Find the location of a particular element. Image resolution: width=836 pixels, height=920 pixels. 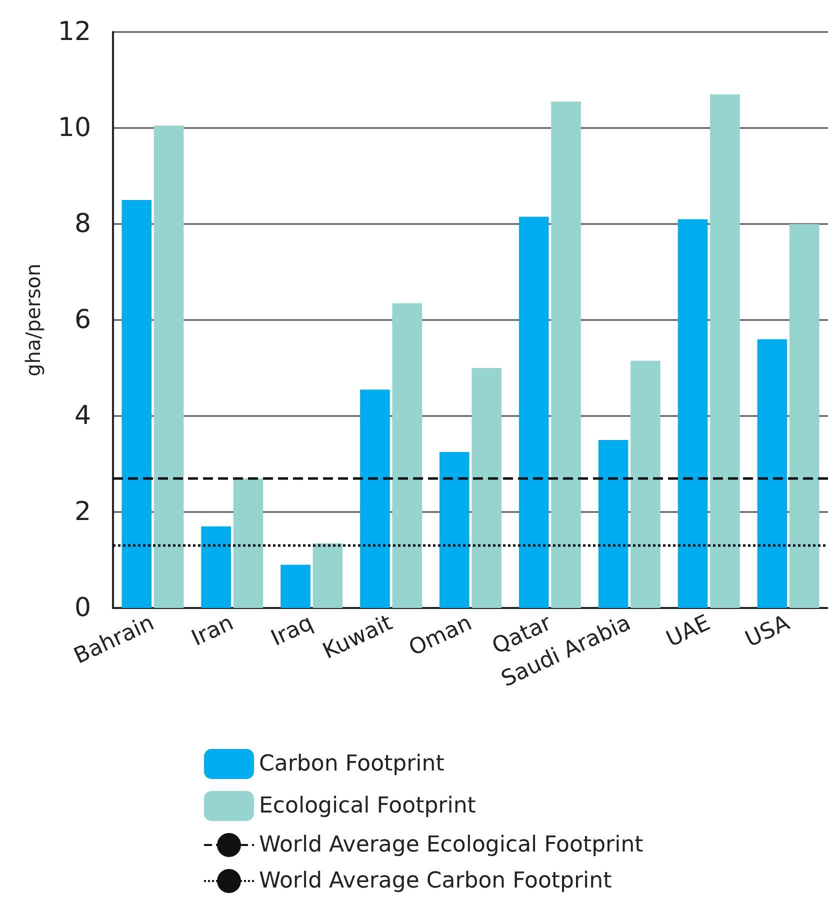

legend-label: World Average Carbon Footprint is located at coordinates (435, 881).